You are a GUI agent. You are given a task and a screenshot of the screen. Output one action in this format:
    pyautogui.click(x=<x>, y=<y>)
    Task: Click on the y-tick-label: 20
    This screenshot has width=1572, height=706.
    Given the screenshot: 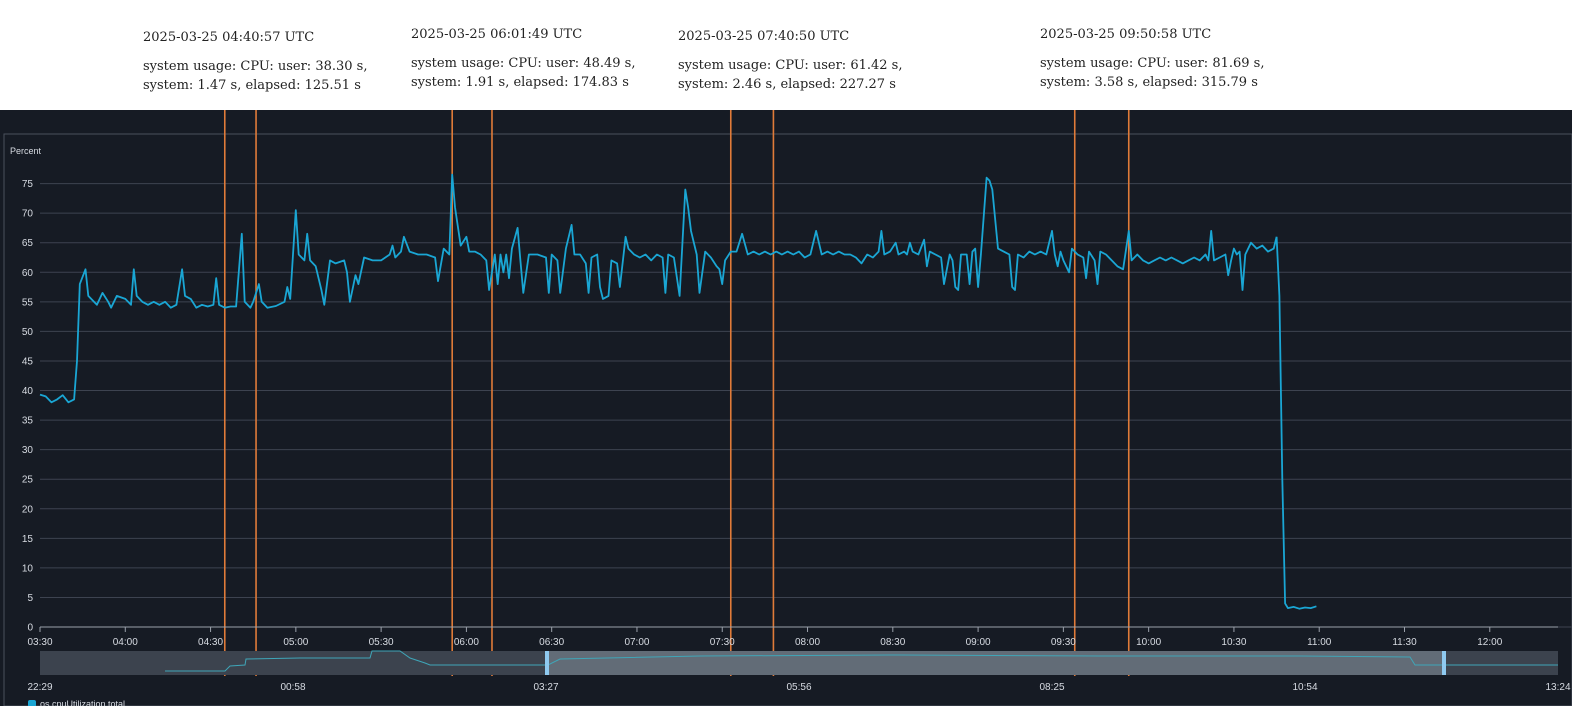 What is the action you would take?
    pyautogui.click(x=28, y=509)
    